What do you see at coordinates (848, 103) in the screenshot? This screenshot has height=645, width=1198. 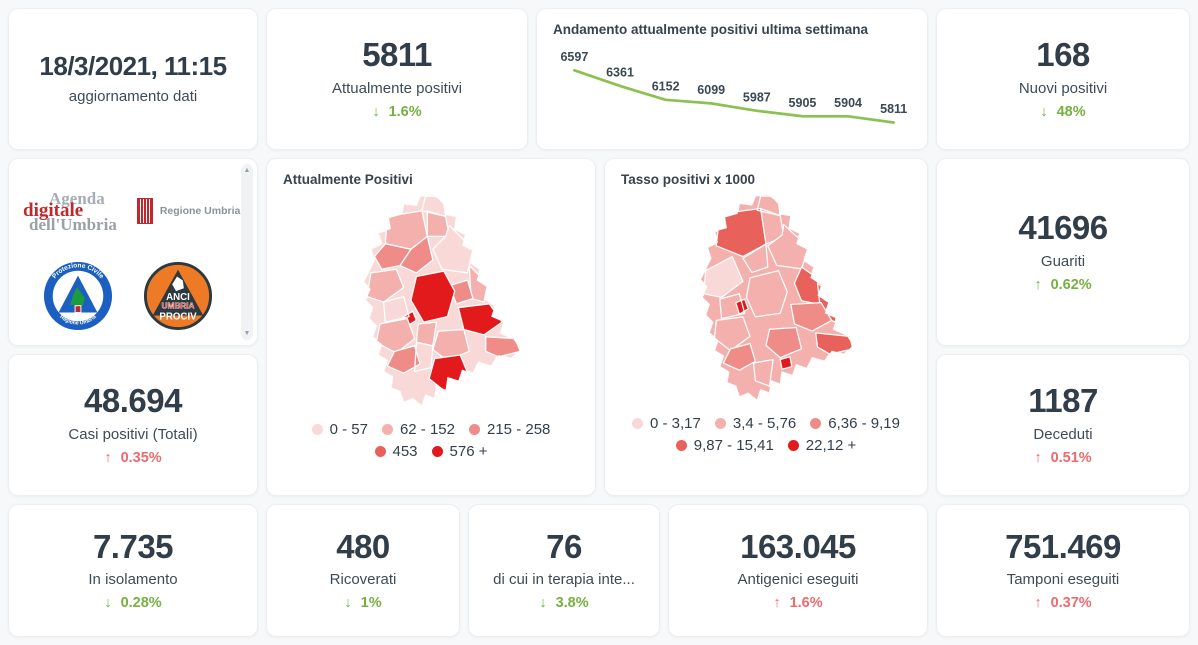 I see `svg-text: 5904` at bounding box center [848, 103].